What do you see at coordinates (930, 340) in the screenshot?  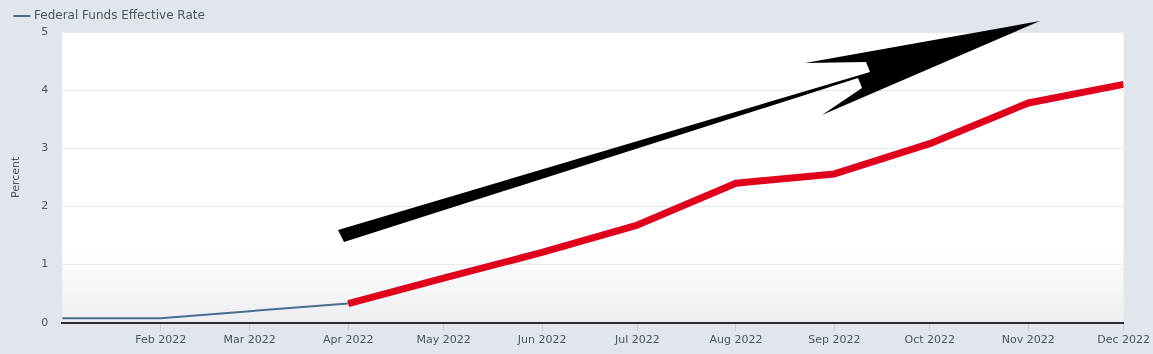 I see `x-tick-label: Oct 2022` at bounding box center [930, 340].